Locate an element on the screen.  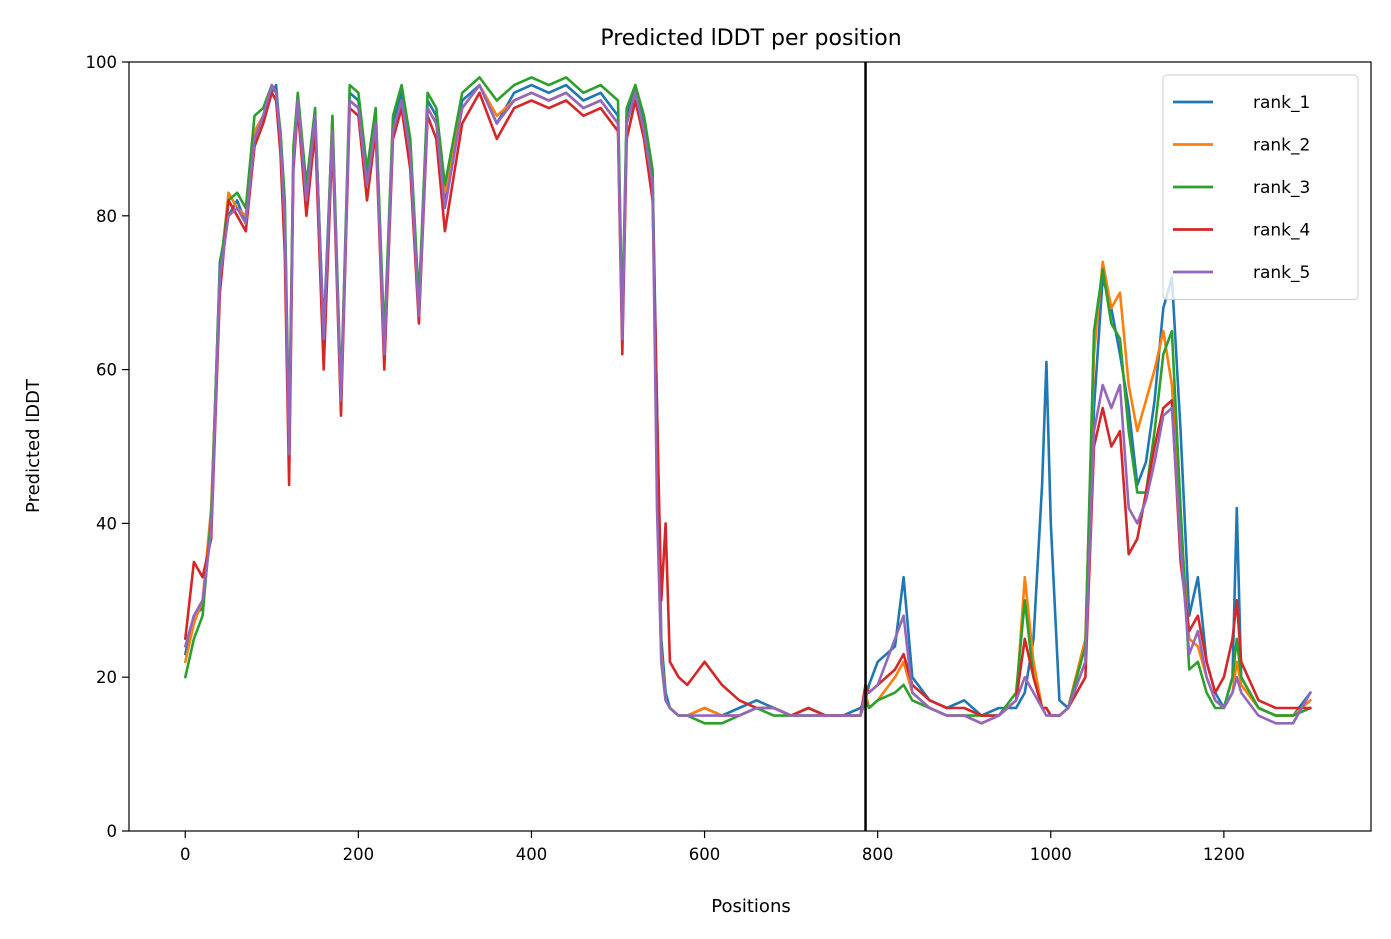
y-axis-label: Predicted lDDT is located at coordinates (33, 445).